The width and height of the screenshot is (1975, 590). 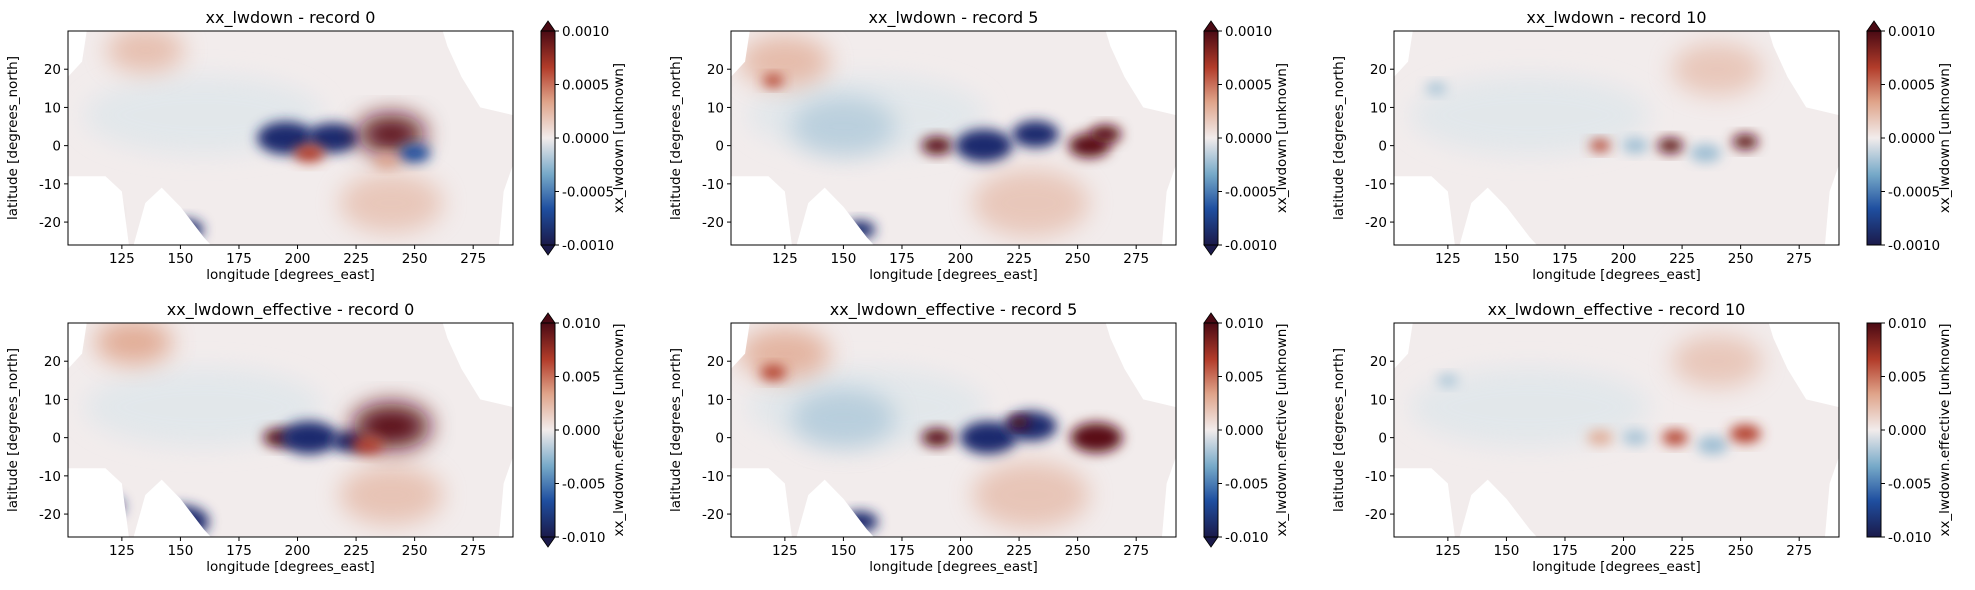 What do you see at coordinates (1914, 246) in the screenshot?
I see `colorbar-tick-label: -0.0010` at bounding box center [1914, 246].